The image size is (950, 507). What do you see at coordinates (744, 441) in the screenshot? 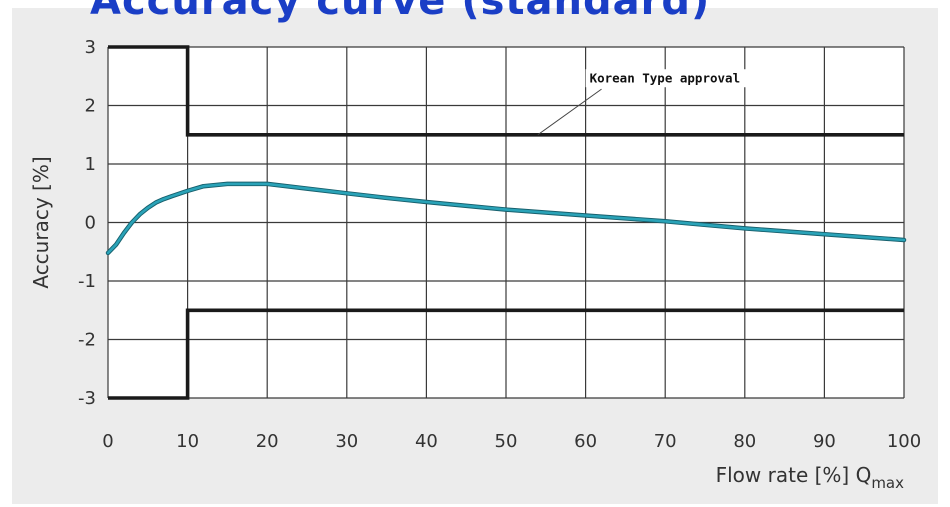
I see `x-tick-label: 80` at bounding box center [744, 441].